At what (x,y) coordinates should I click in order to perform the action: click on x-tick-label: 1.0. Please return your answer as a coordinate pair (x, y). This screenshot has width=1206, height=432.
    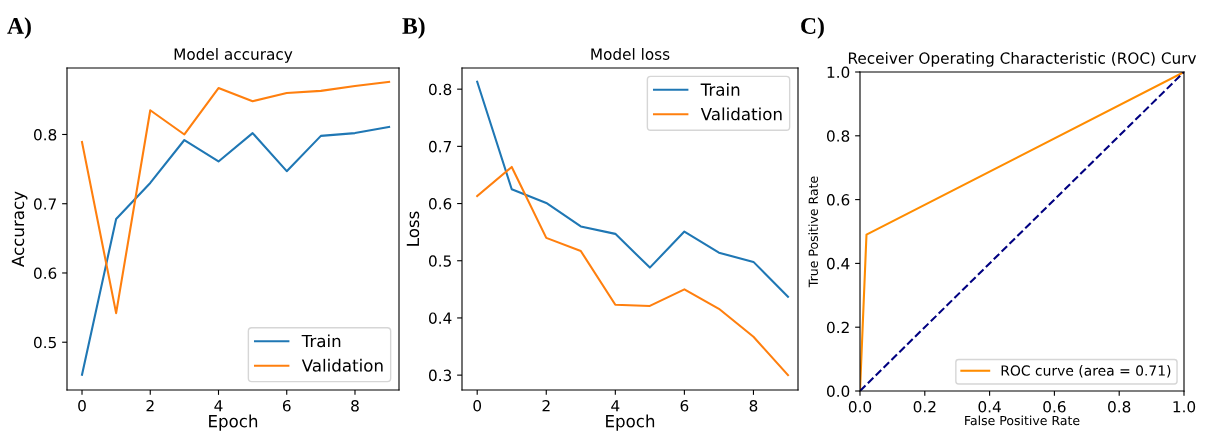
    Looking at the image, I should click on (1184, 406).